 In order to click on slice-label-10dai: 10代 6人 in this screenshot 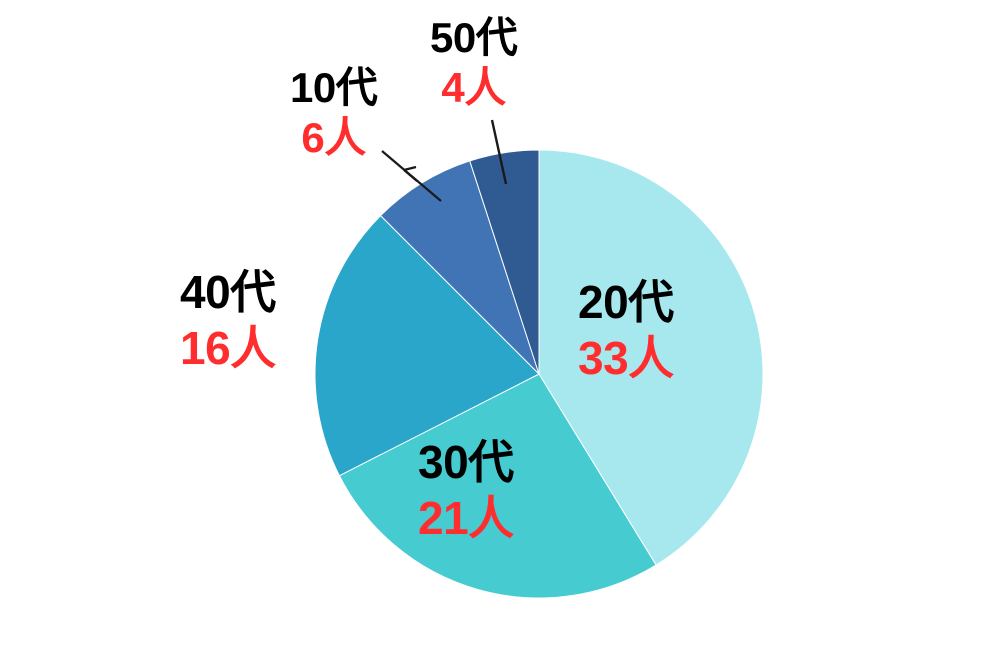, I will do `click(334, 113)`.